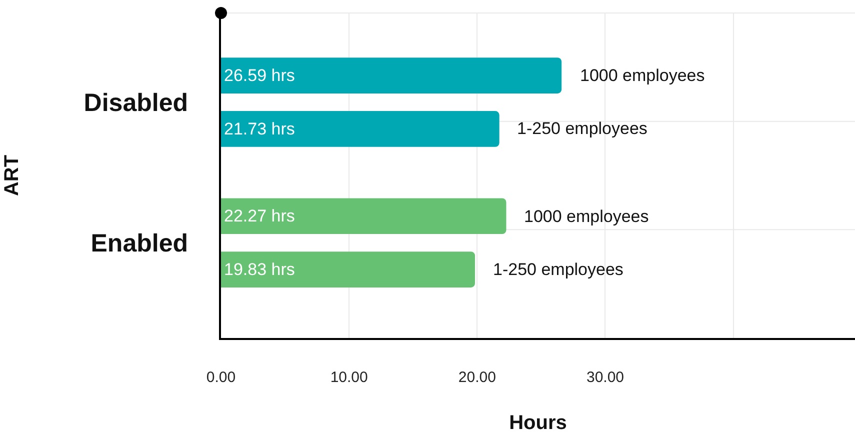  Describe the element at coordinates (259, 270) in the screenshot. I see `data-label: 19.83 hrs` at that location.